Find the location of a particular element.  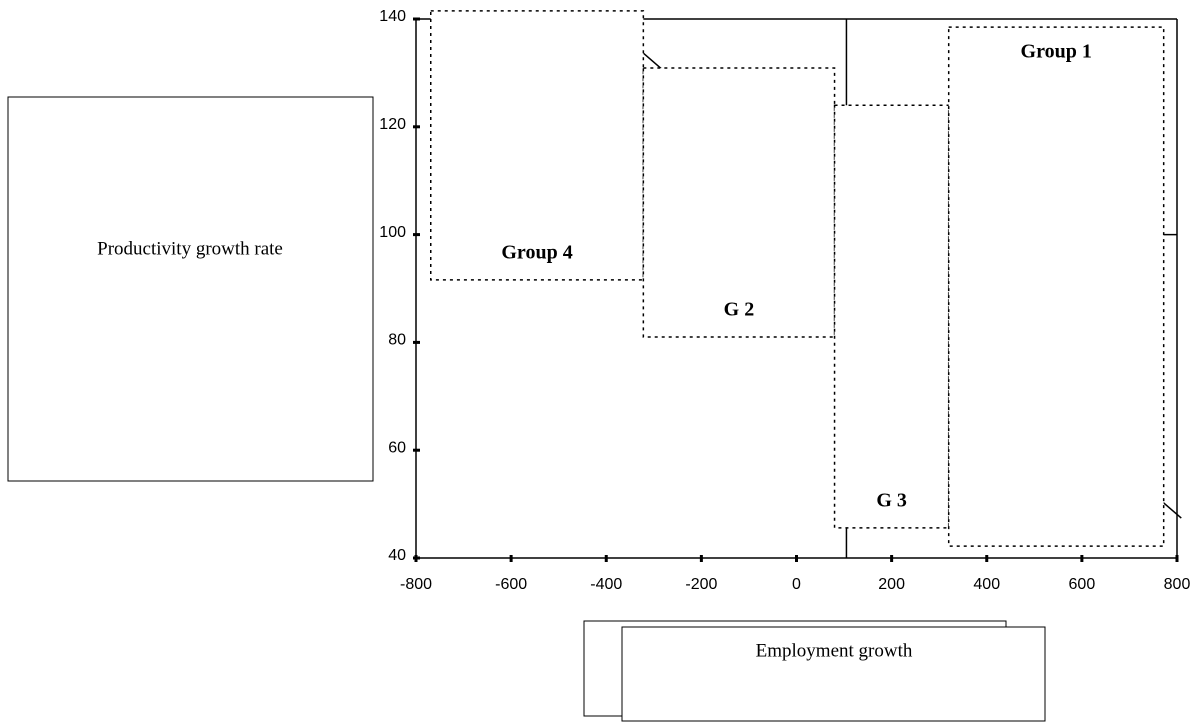

x-label-box is located at coordinates (833, 674).